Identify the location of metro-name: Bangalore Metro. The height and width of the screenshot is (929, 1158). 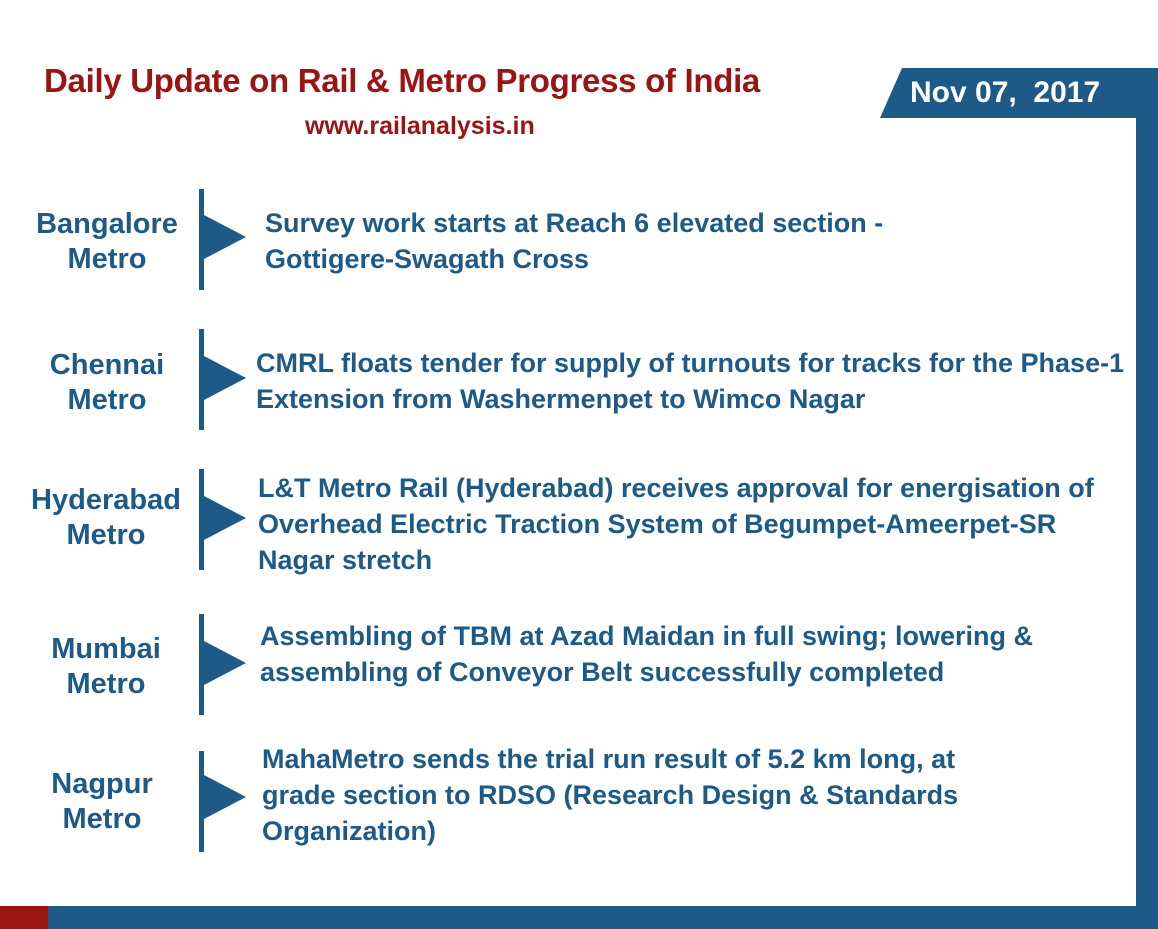
(107, 242).